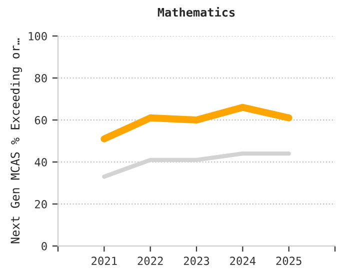 This screenshot has height=280, width=350. I want to click on x-tick-label: 2025, so click(289, 261).